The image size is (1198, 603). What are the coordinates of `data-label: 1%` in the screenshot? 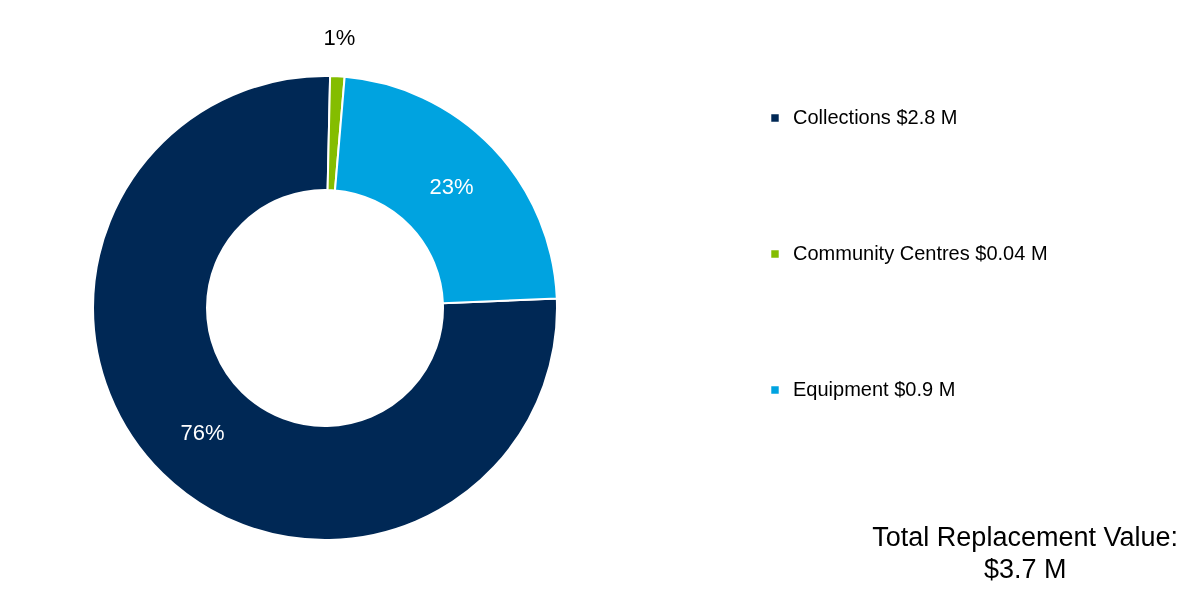 It's located at (339, 38).